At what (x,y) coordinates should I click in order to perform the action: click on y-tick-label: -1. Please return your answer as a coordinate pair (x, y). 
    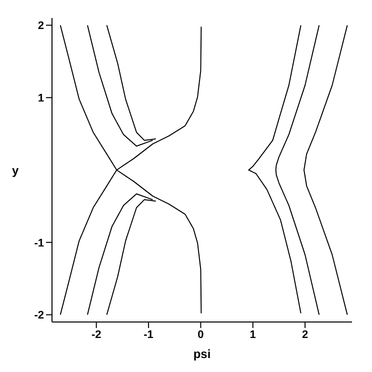
    Looking at the image, I should click on (39, 243).